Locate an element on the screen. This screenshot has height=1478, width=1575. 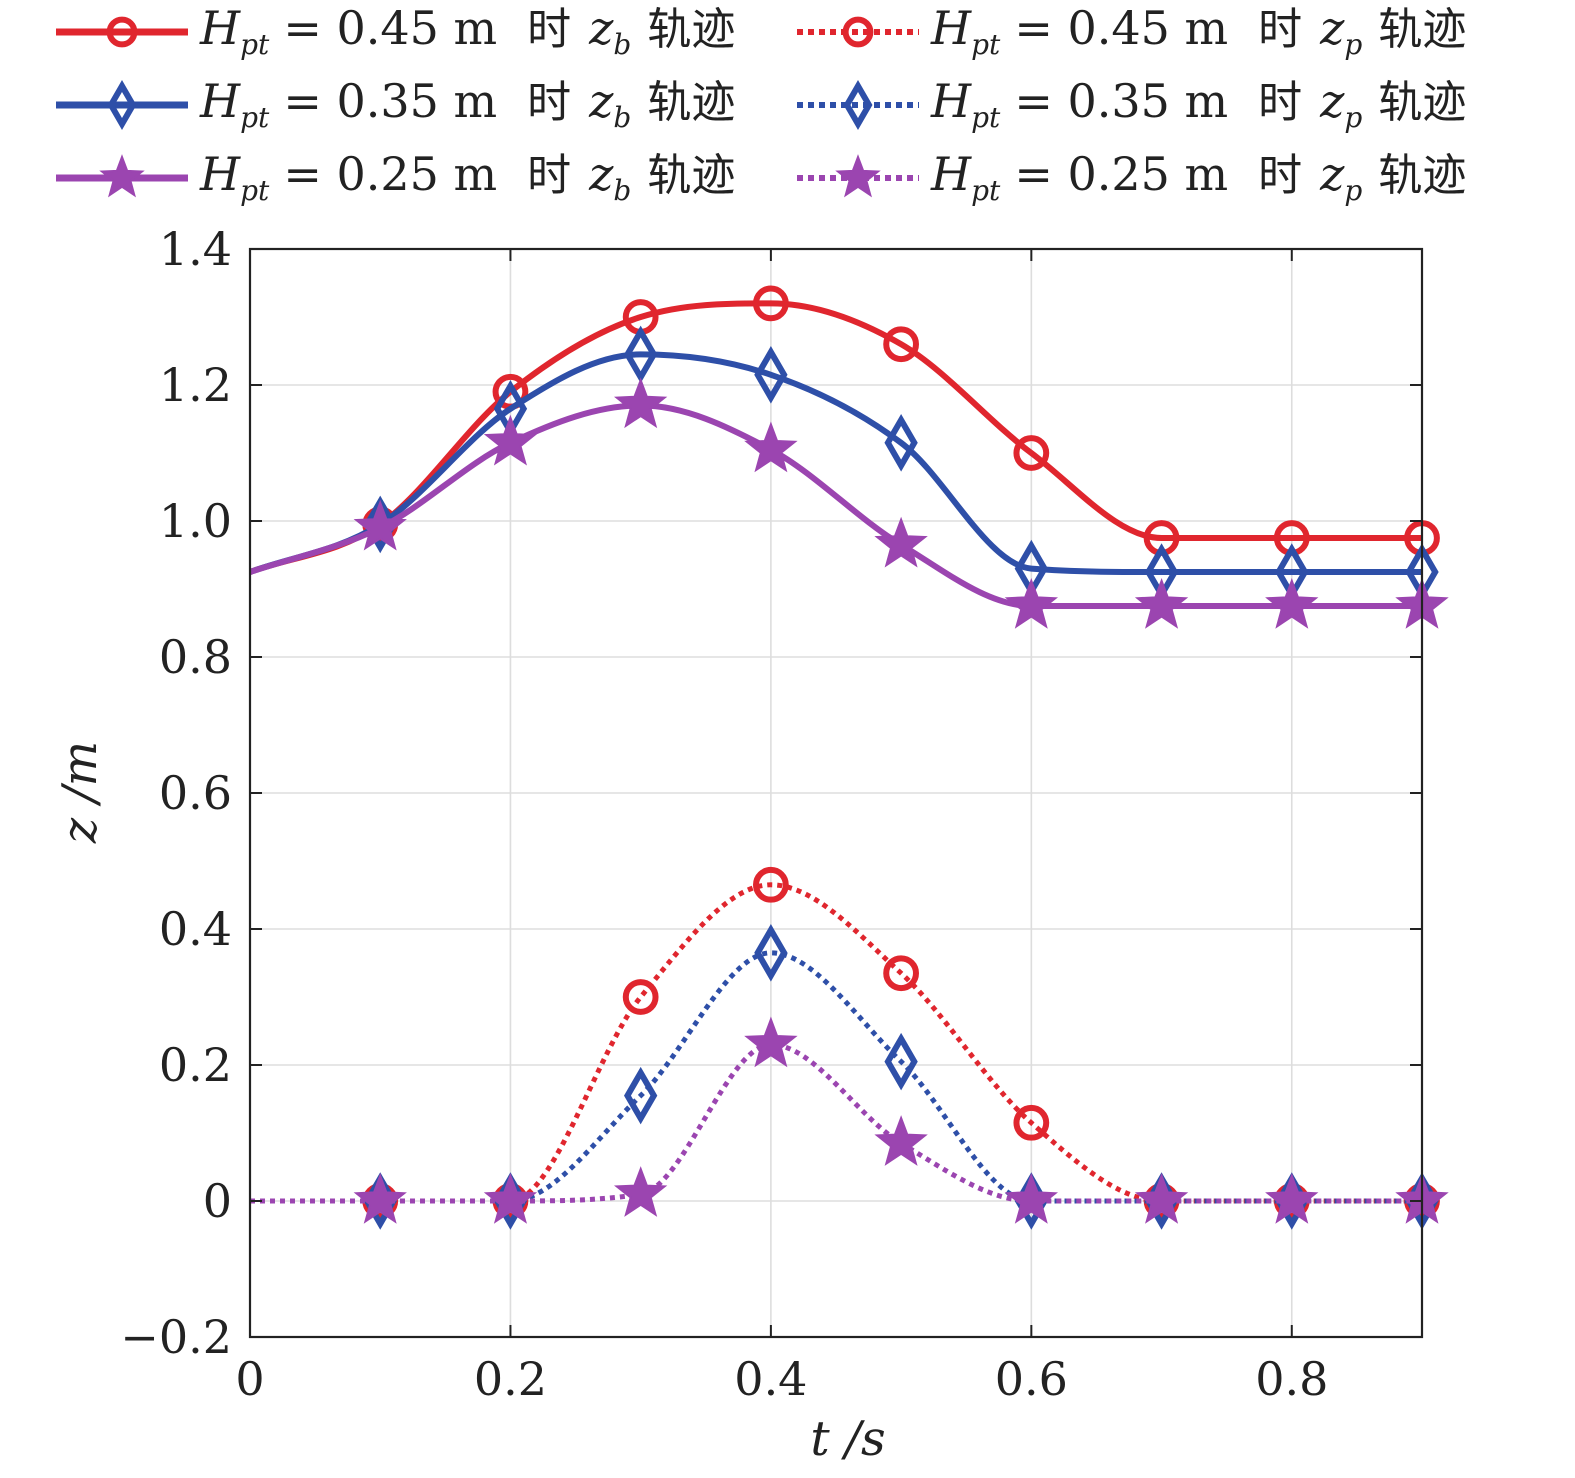
x-axis-label: t /s is located at coordinates (847, 1439).